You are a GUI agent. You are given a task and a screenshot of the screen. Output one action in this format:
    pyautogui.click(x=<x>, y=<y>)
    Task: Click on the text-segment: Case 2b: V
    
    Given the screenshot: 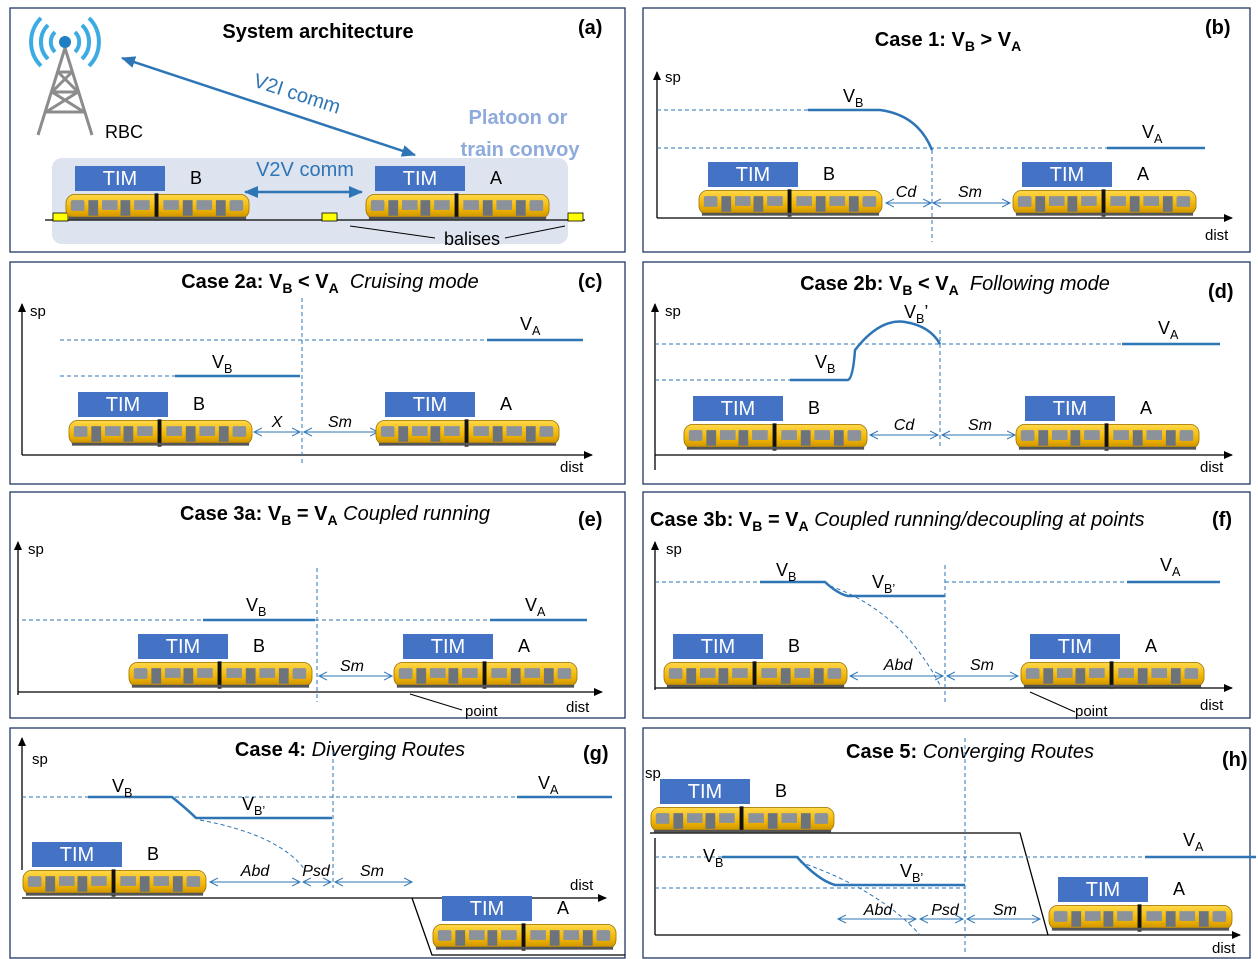 What is the action you would take?
    pyautogui.click(x=851, y=284)
    